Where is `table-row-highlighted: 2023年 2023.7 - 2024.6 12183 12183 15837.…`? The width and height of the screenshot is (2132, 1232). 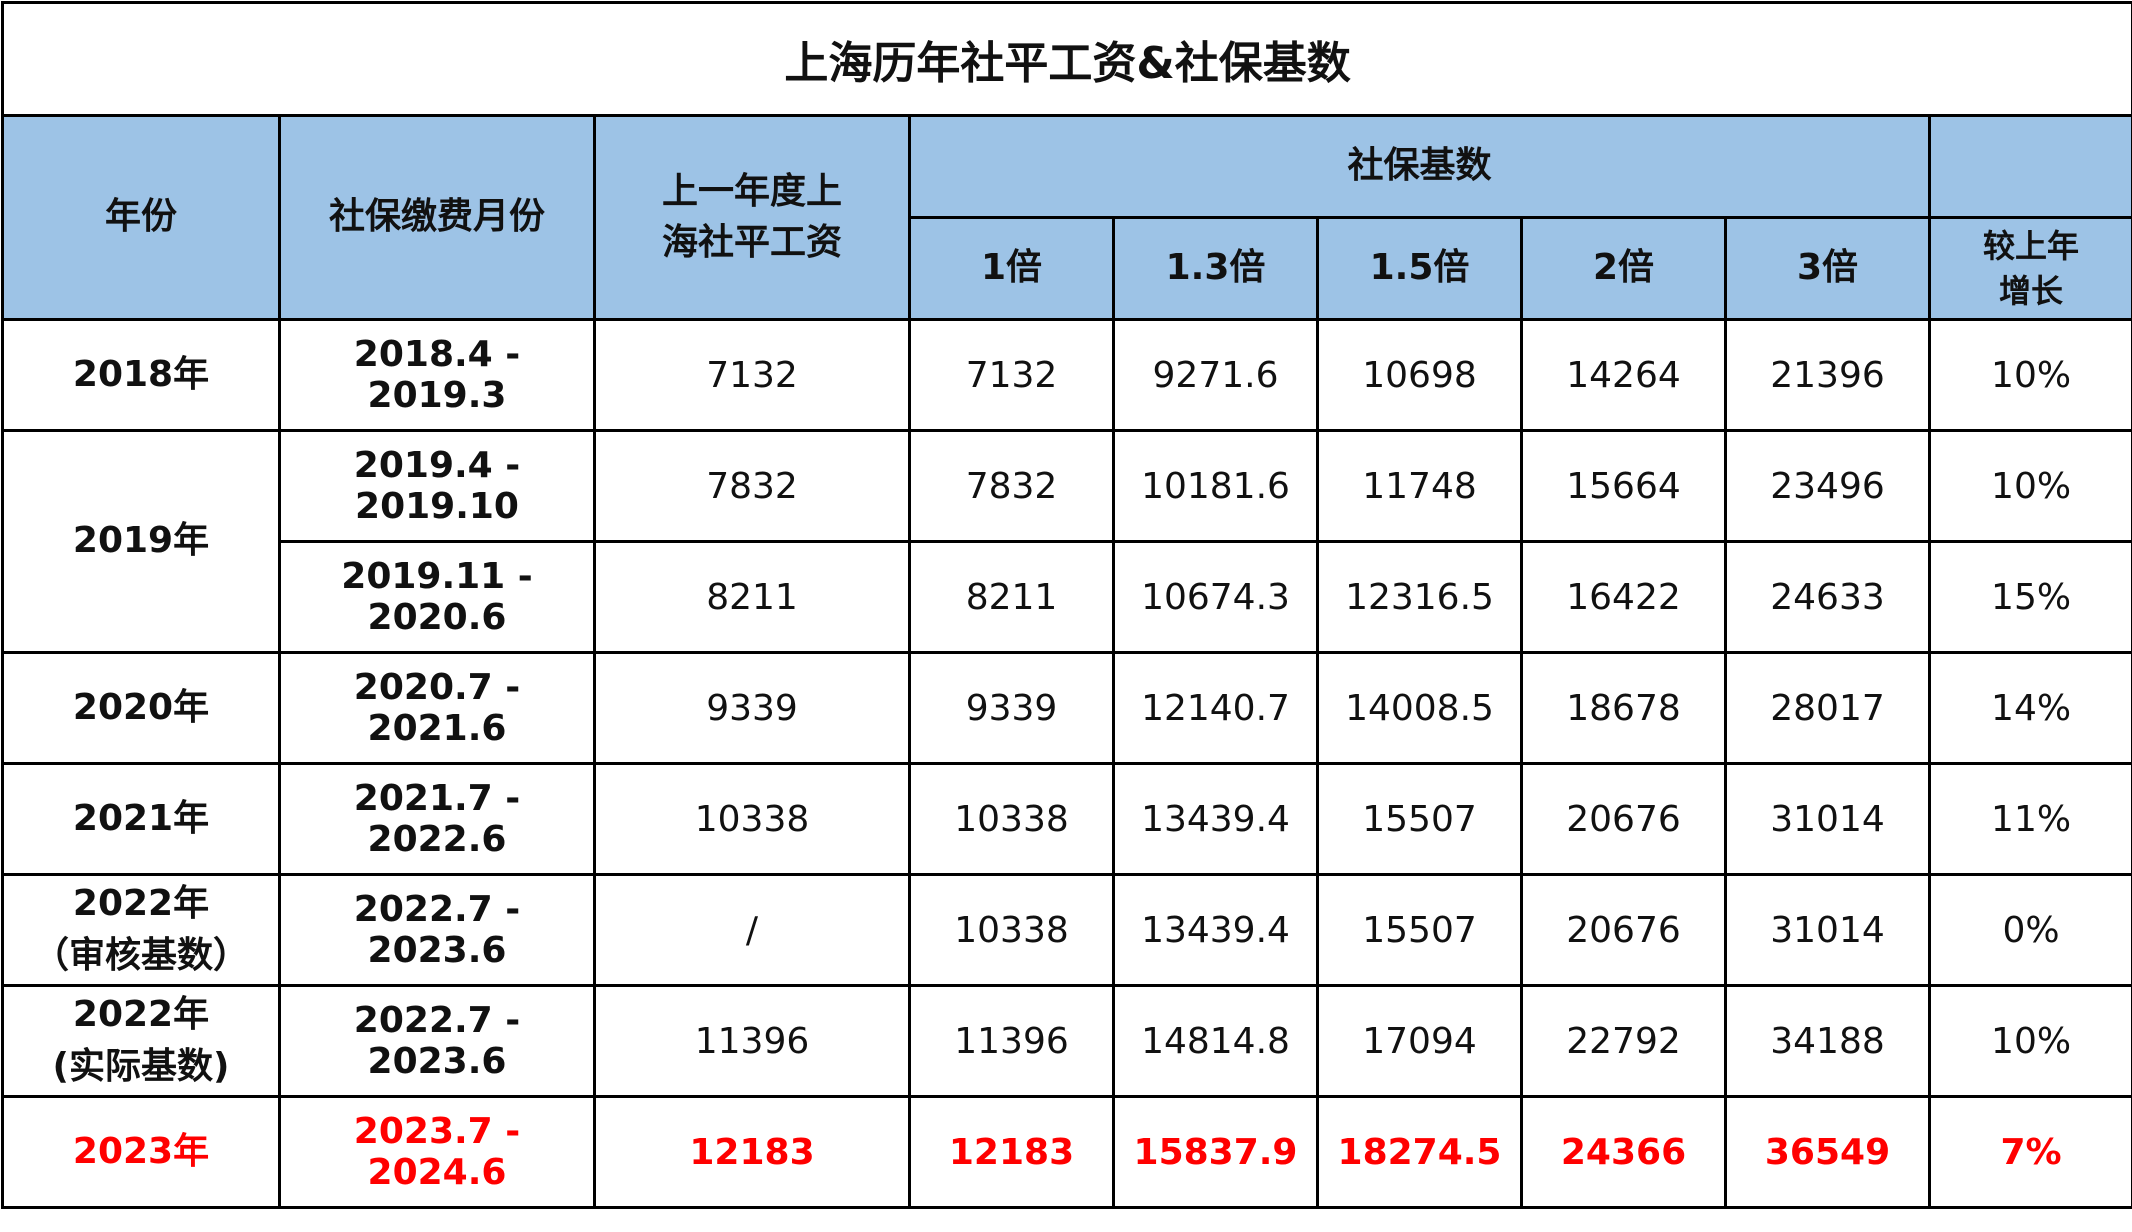 table-row-highlighted: 2023年 2023.7 - 2024.6 12183 12183 15837.… is located at coordinates (1066, 1152).